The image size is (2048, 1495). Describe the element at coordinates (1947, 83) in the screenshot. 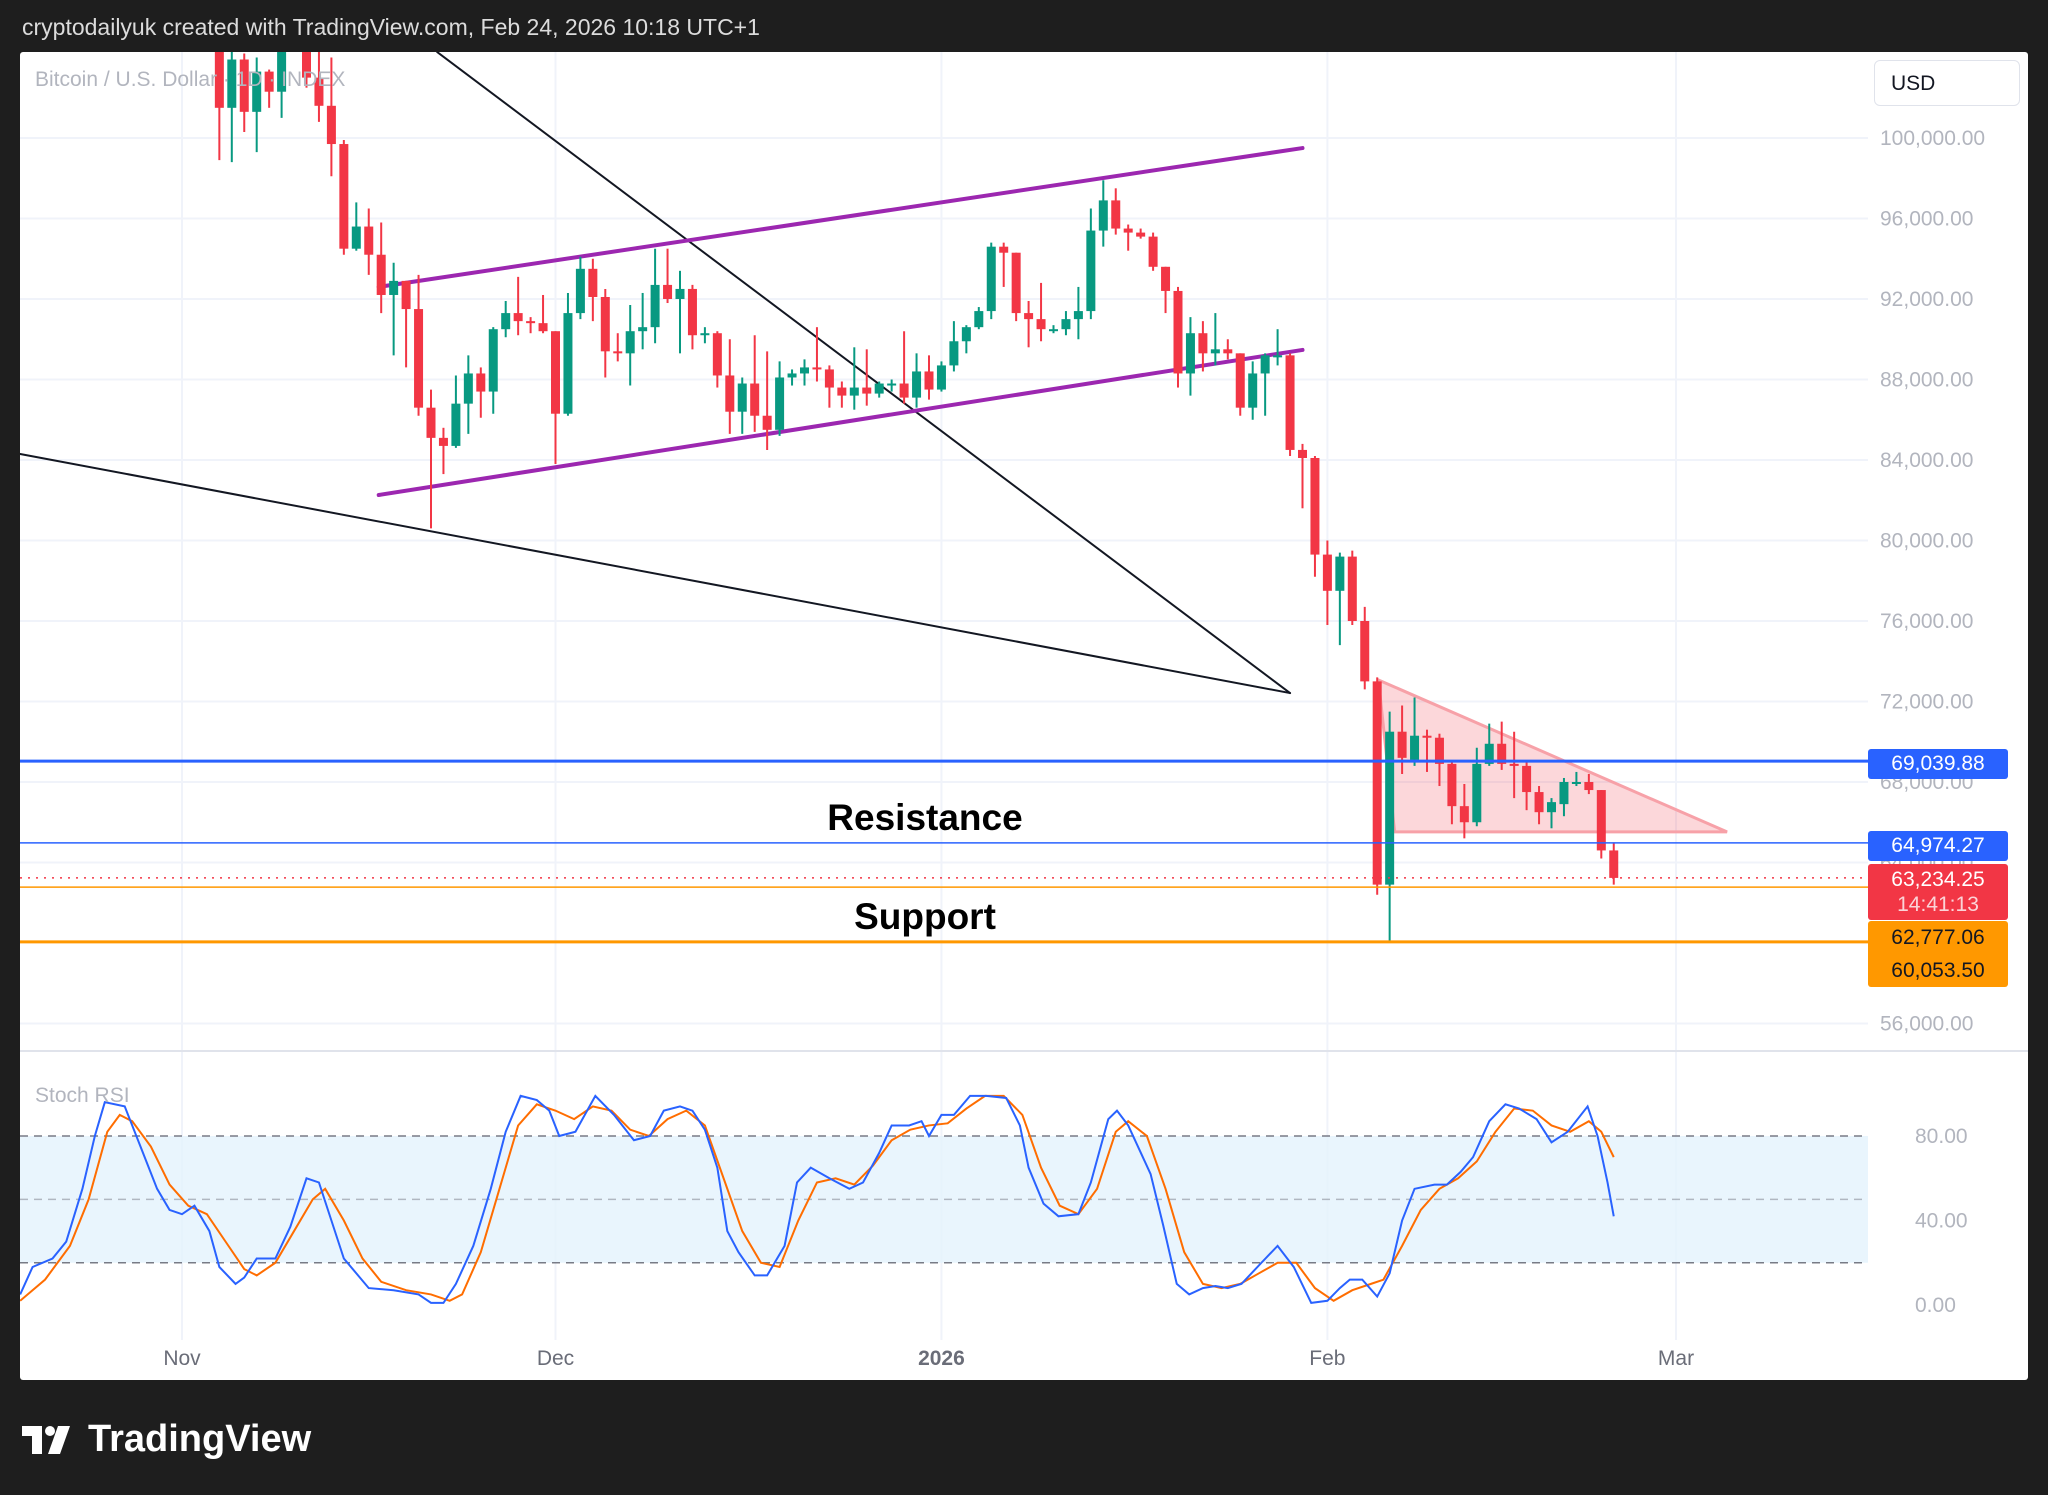

I see `currency-button: USD` at that location.